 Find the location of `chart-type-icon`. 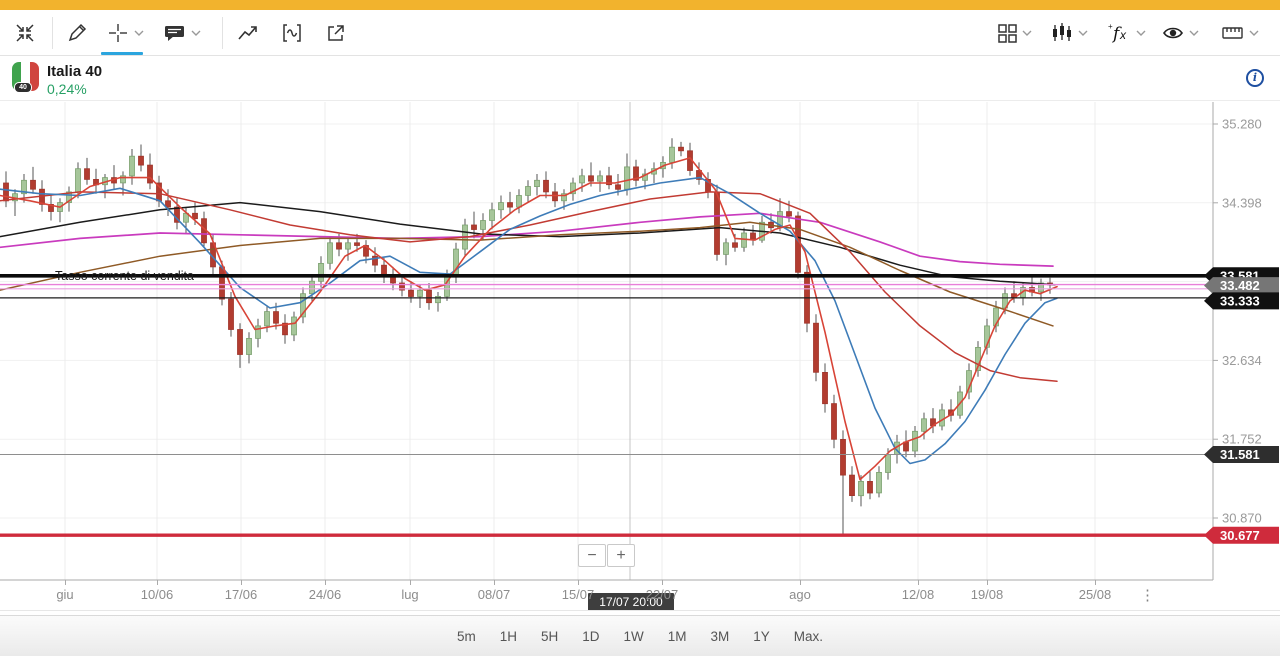

chart-type-icon is located at coordinates (1062, 33).